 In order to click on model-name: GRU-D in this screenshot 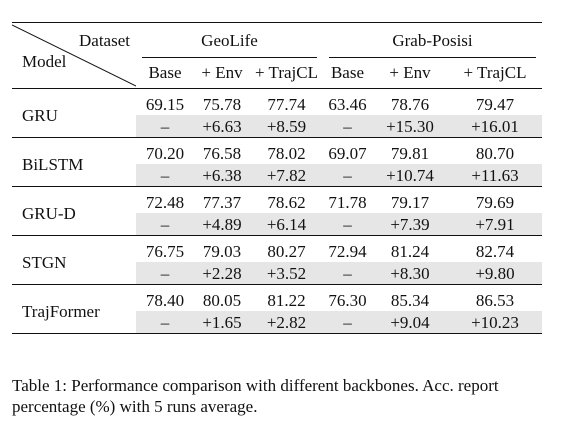, I will do `click(49, 213)`.